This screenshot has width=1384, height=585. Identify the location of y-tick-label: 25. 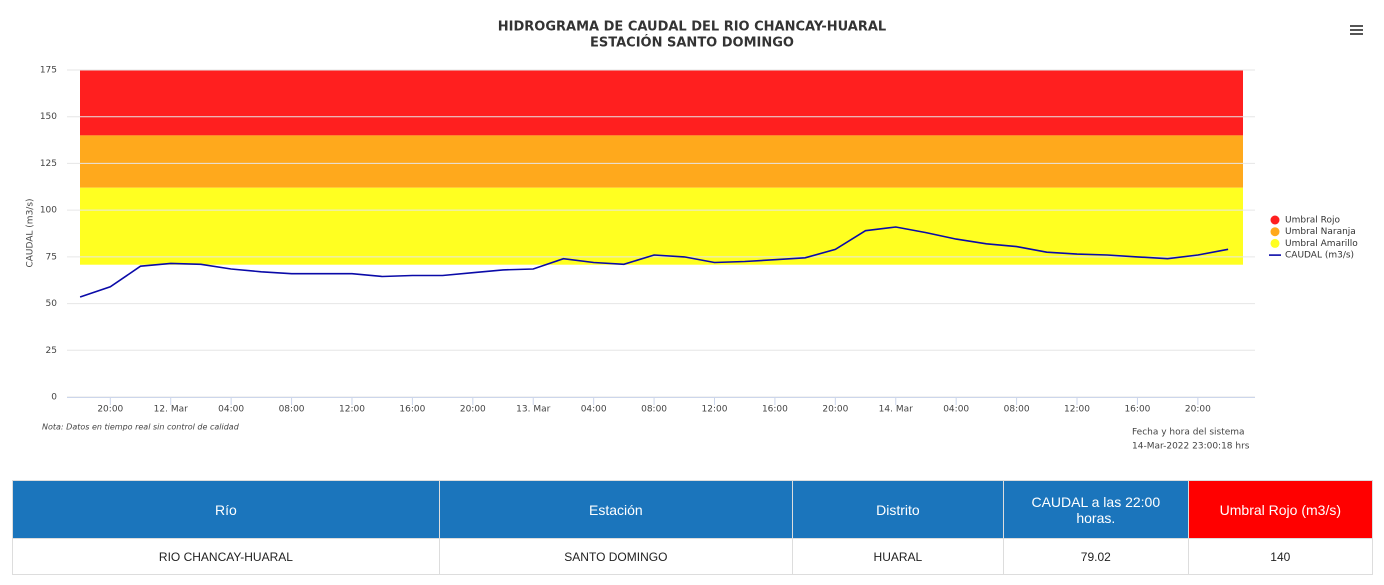
(51, 351).